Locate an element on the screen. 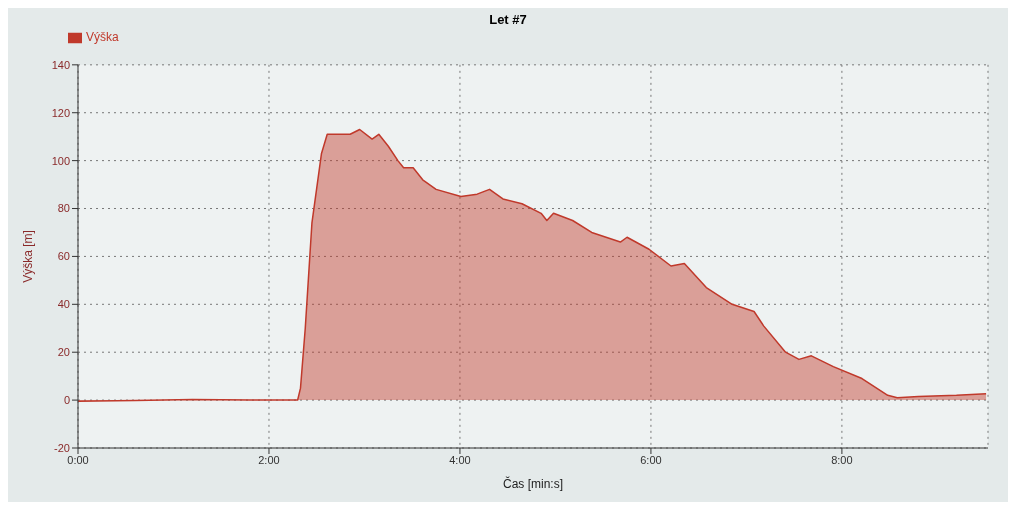 This screenshot has width=1024, height=512. y-tick-label: 20 is located at coordinates (63, 352).